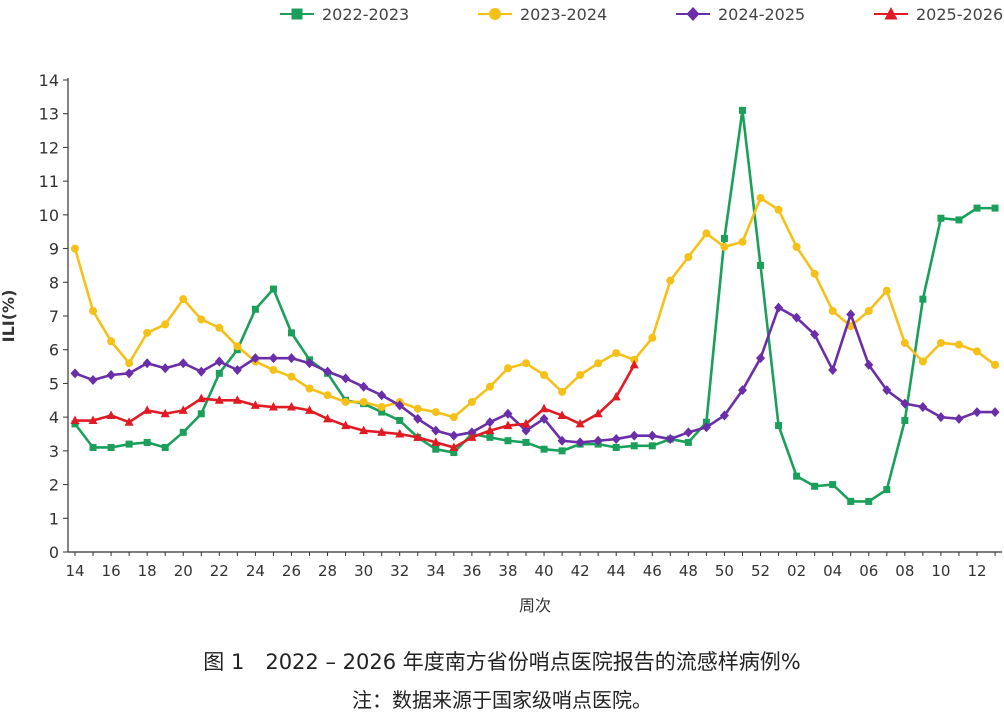 Image resolution: width=1004 pixels, height=720 pixels. Describe the element at coordinates (54, 485) in the screenshot. I see `y-tick-label: 2` at that location.